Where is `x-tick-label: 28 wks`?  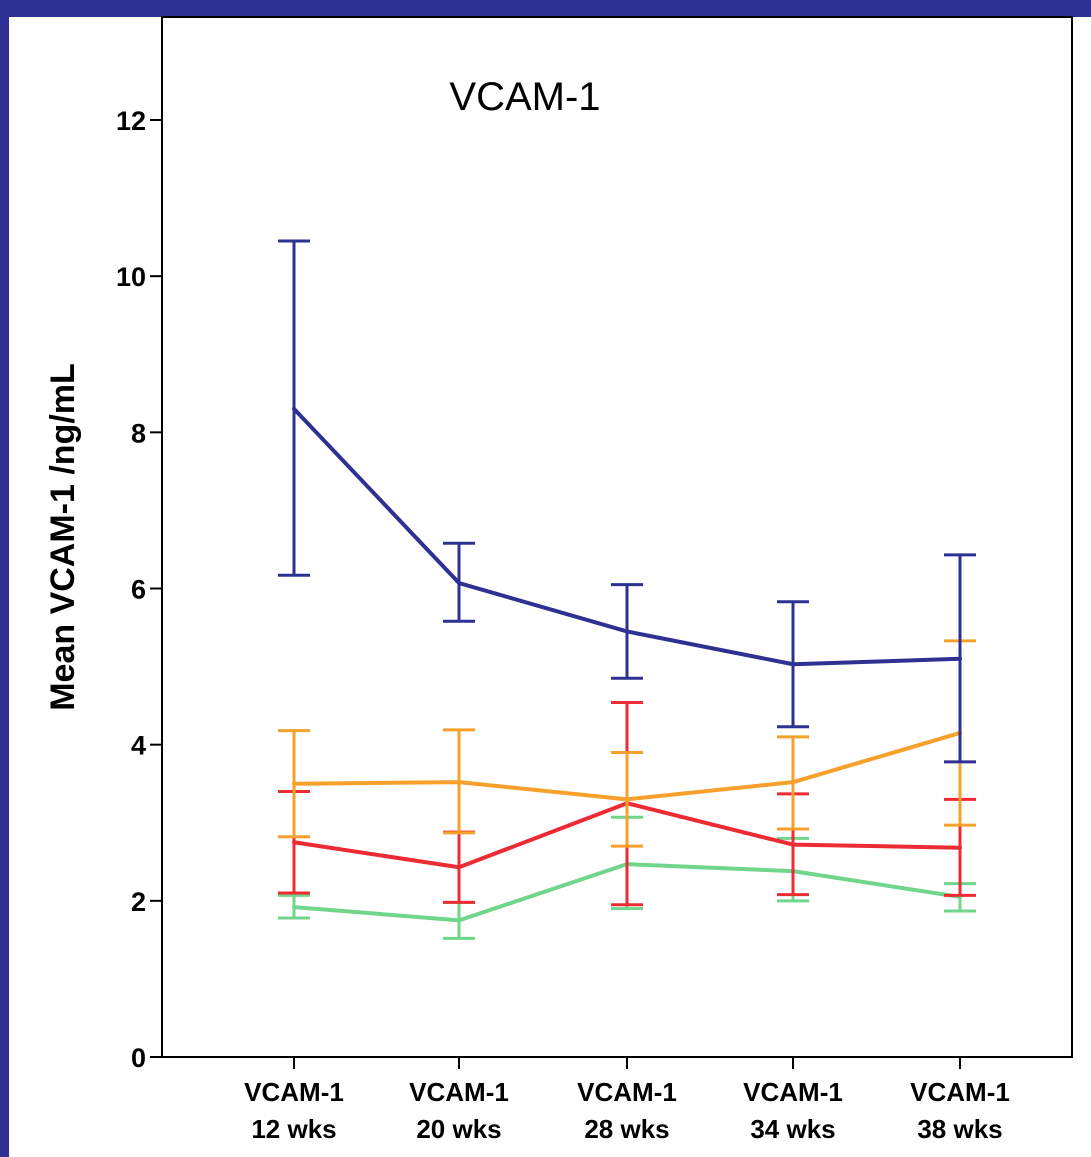
x-tick-label: 28 wks is located at coordinates (626, 1129).